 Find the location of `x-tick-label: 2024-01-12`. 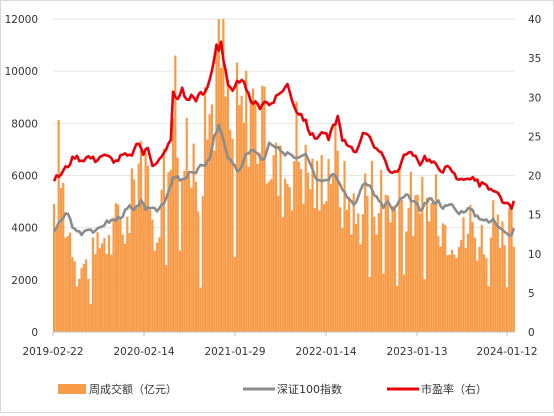

x-tick-label: 2024-01-12 is located at coordinates (506, 352).